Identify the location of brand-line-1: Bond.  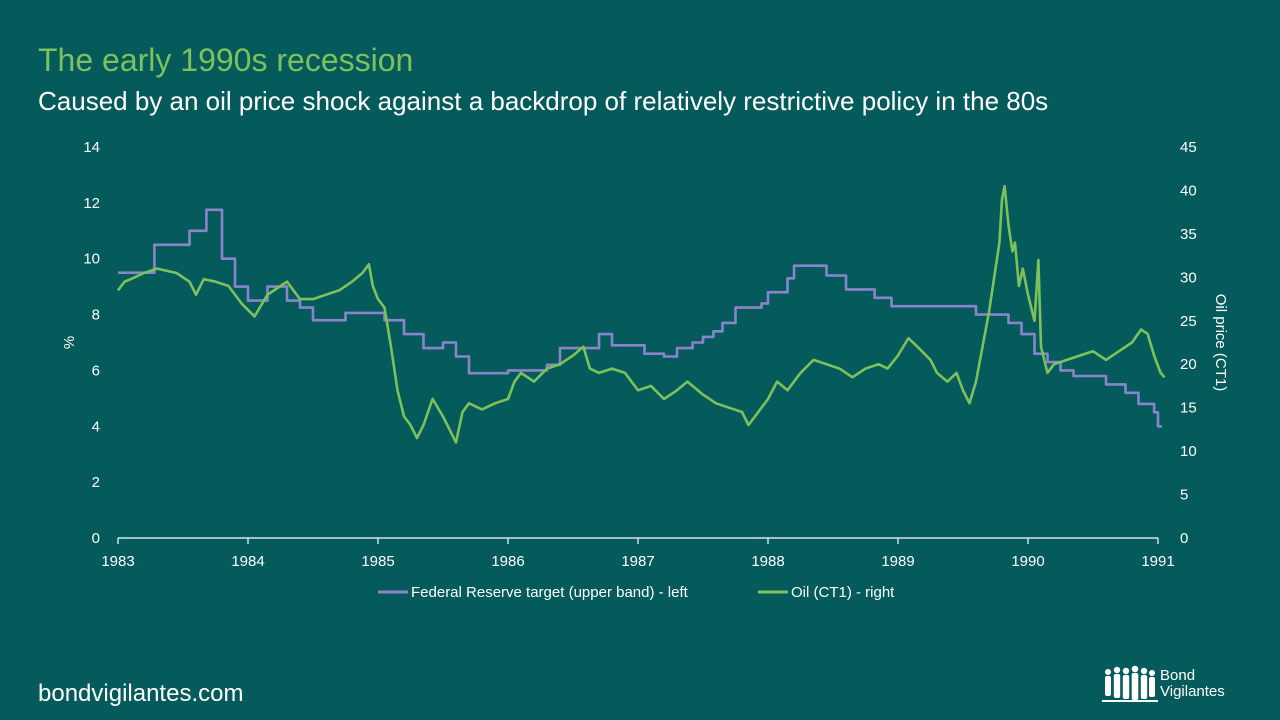
(1178, 675).